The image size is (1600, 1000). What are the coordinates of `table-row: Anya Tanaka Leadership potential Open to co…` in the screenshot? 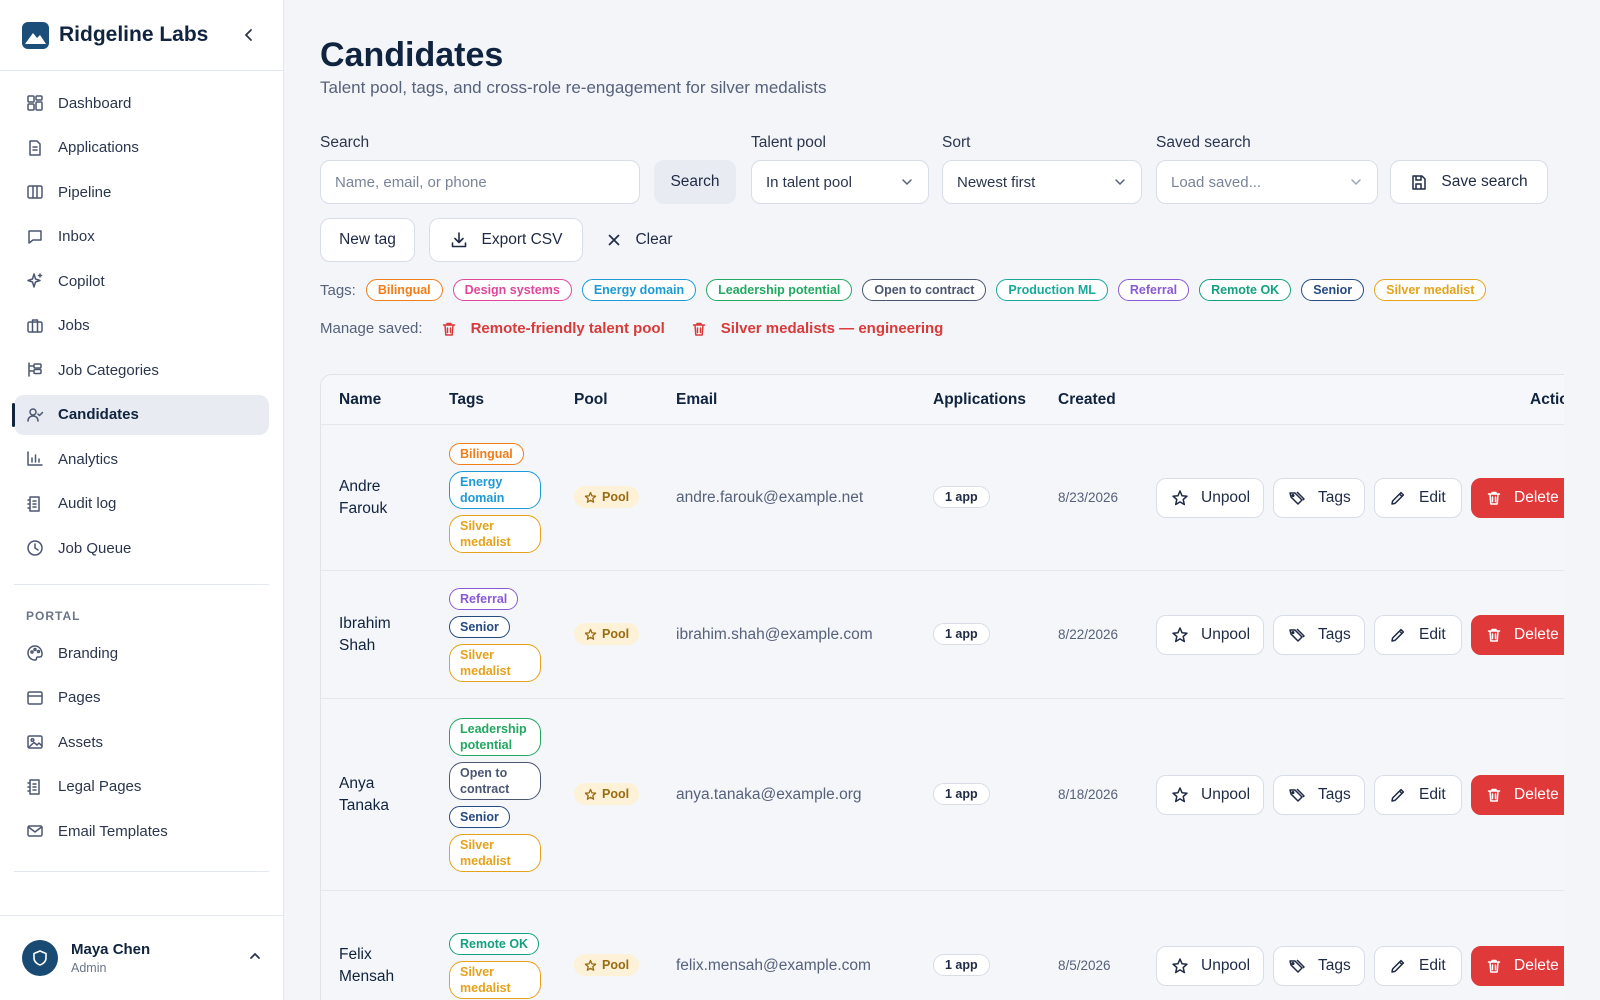 It's located at (942, 795).